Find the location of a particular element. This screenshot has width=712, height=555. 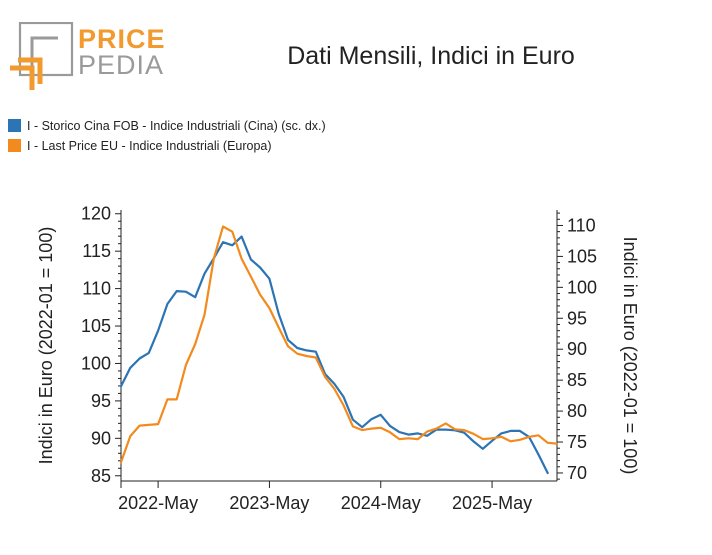

x-tick-label: 2023-May is located at coordinates (269, 503).